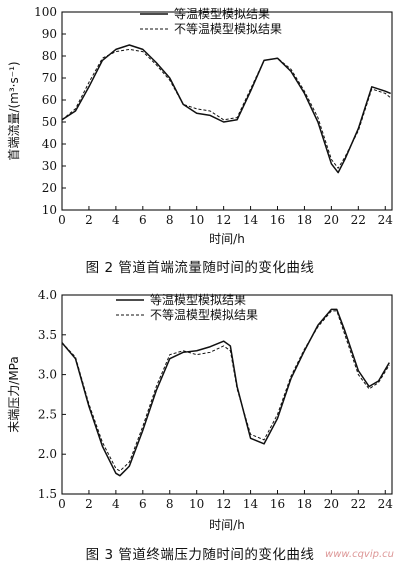  Describe the element at coordinates (47, 295) in the screenshot. I see `y-tick-label: 4.0` at that location.